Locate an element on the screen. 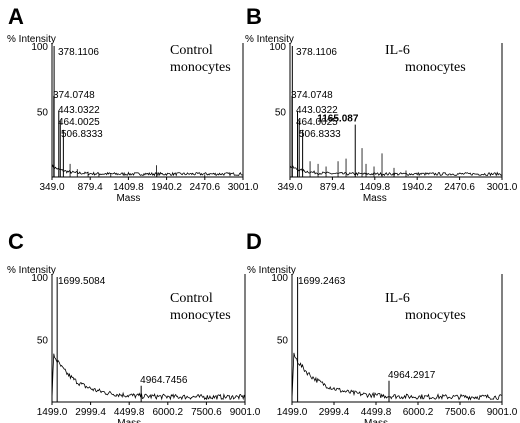 This screenshot has height=423, width=520. x-tick-d-2: 4499.8 is located at coordinates (376, 412).